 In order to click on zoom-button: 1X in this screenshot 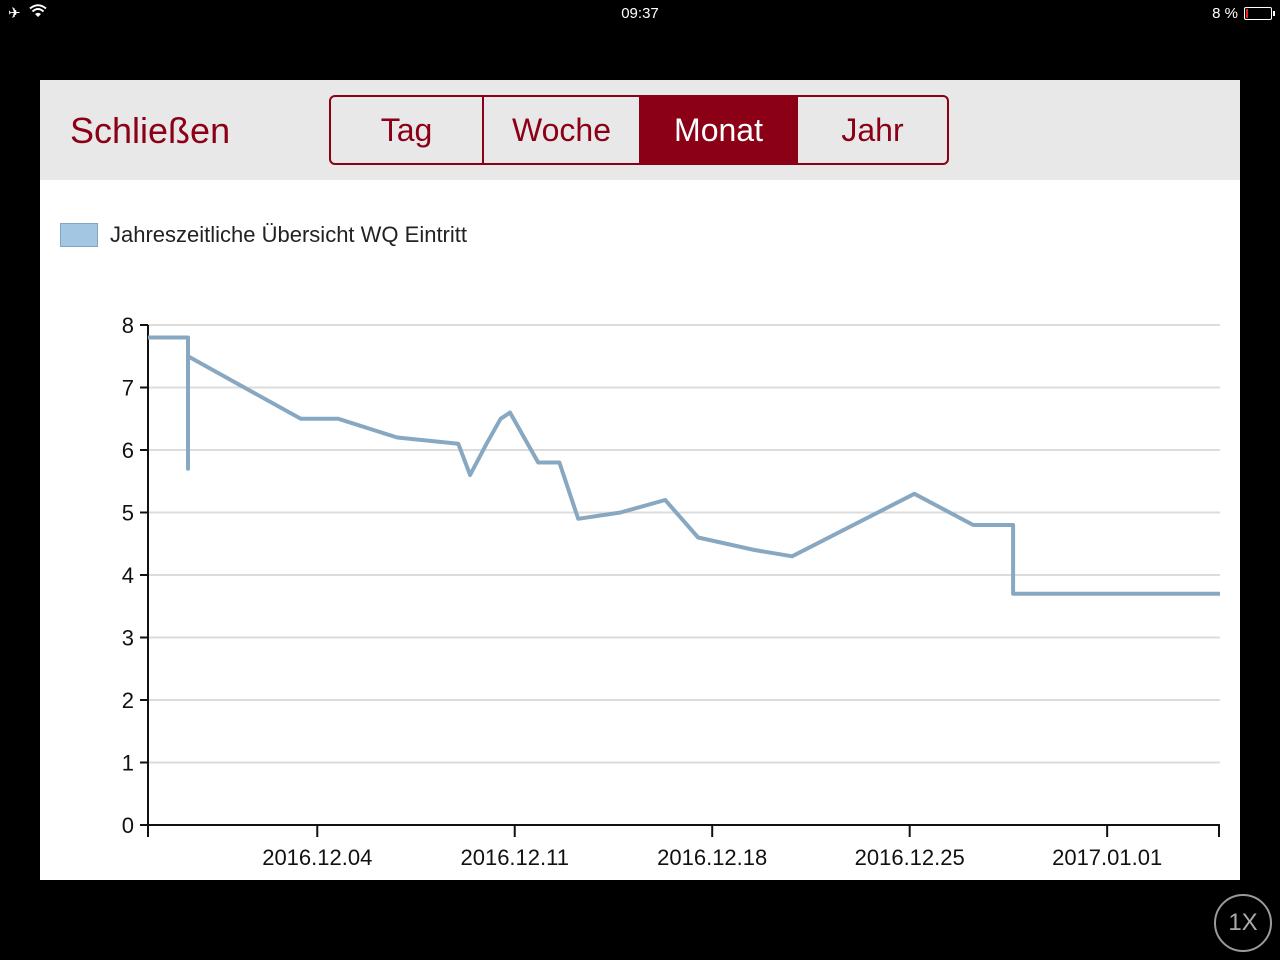, I will do `click(1243, 923)`.